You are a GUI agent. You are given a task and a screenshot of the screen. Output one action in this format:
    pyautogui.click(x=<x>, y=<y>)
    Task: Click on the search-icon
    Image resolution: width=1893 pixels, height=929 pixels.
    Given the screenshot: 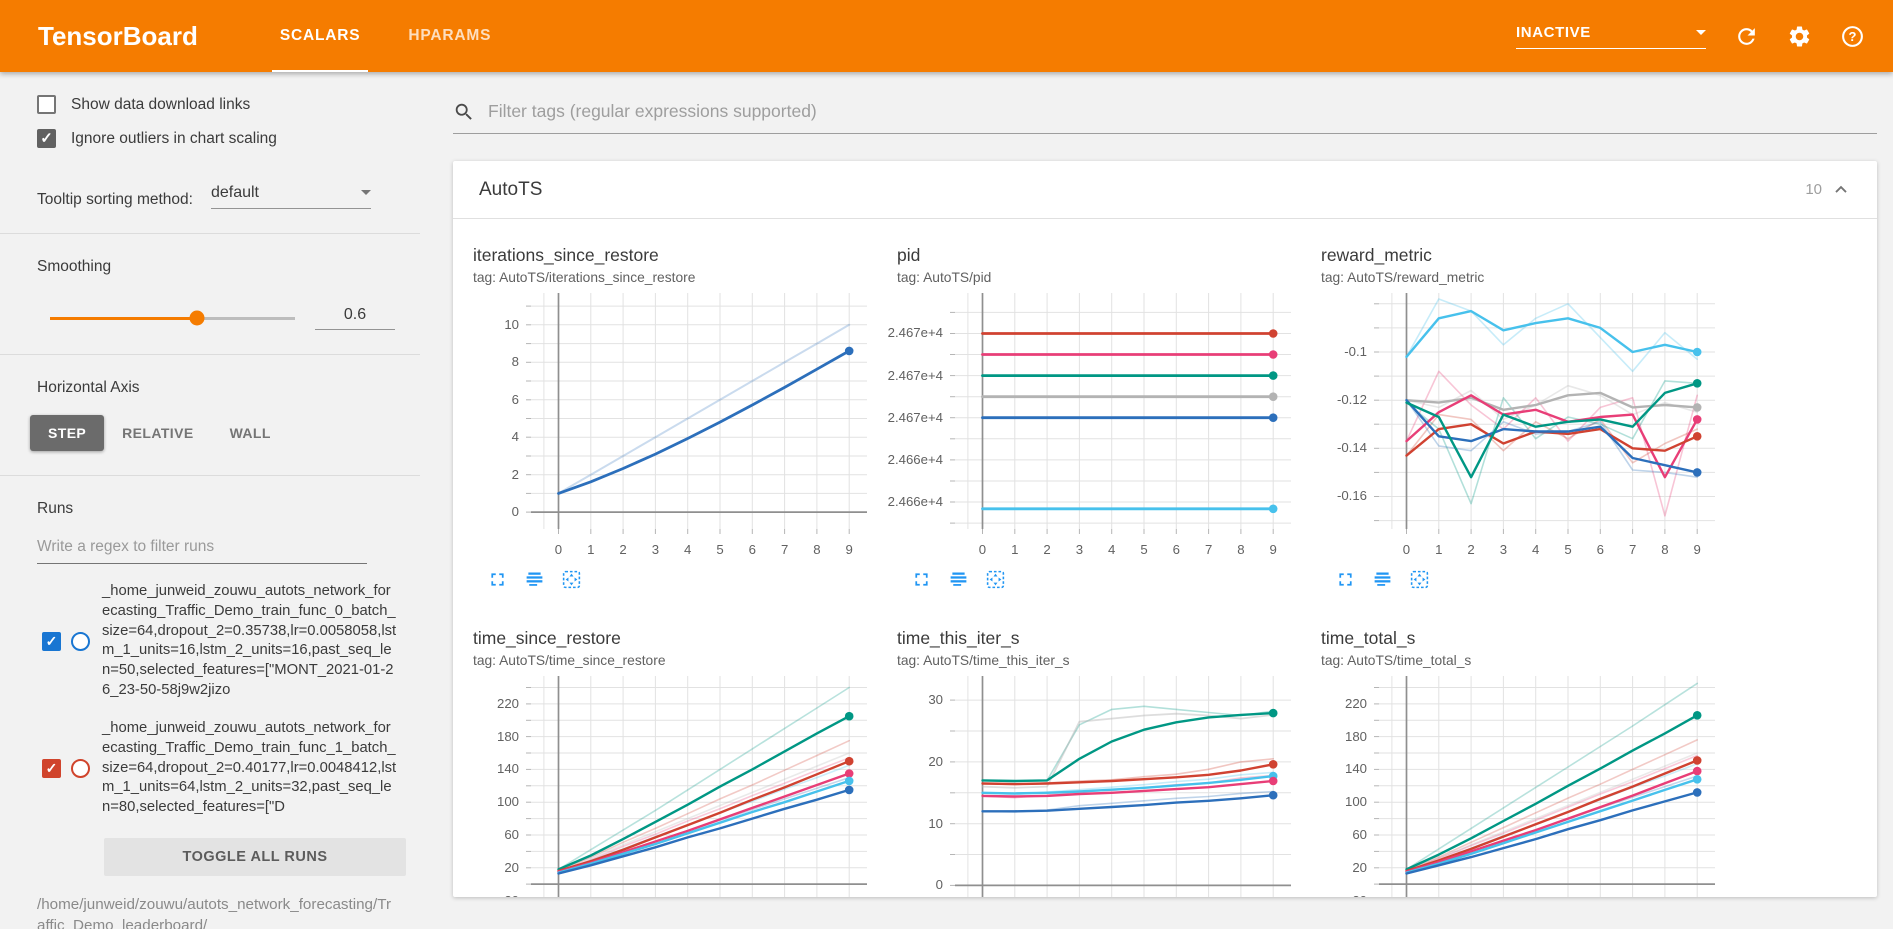 What is the action you would take?
    pyautogui.click(x=463, y=111)
    